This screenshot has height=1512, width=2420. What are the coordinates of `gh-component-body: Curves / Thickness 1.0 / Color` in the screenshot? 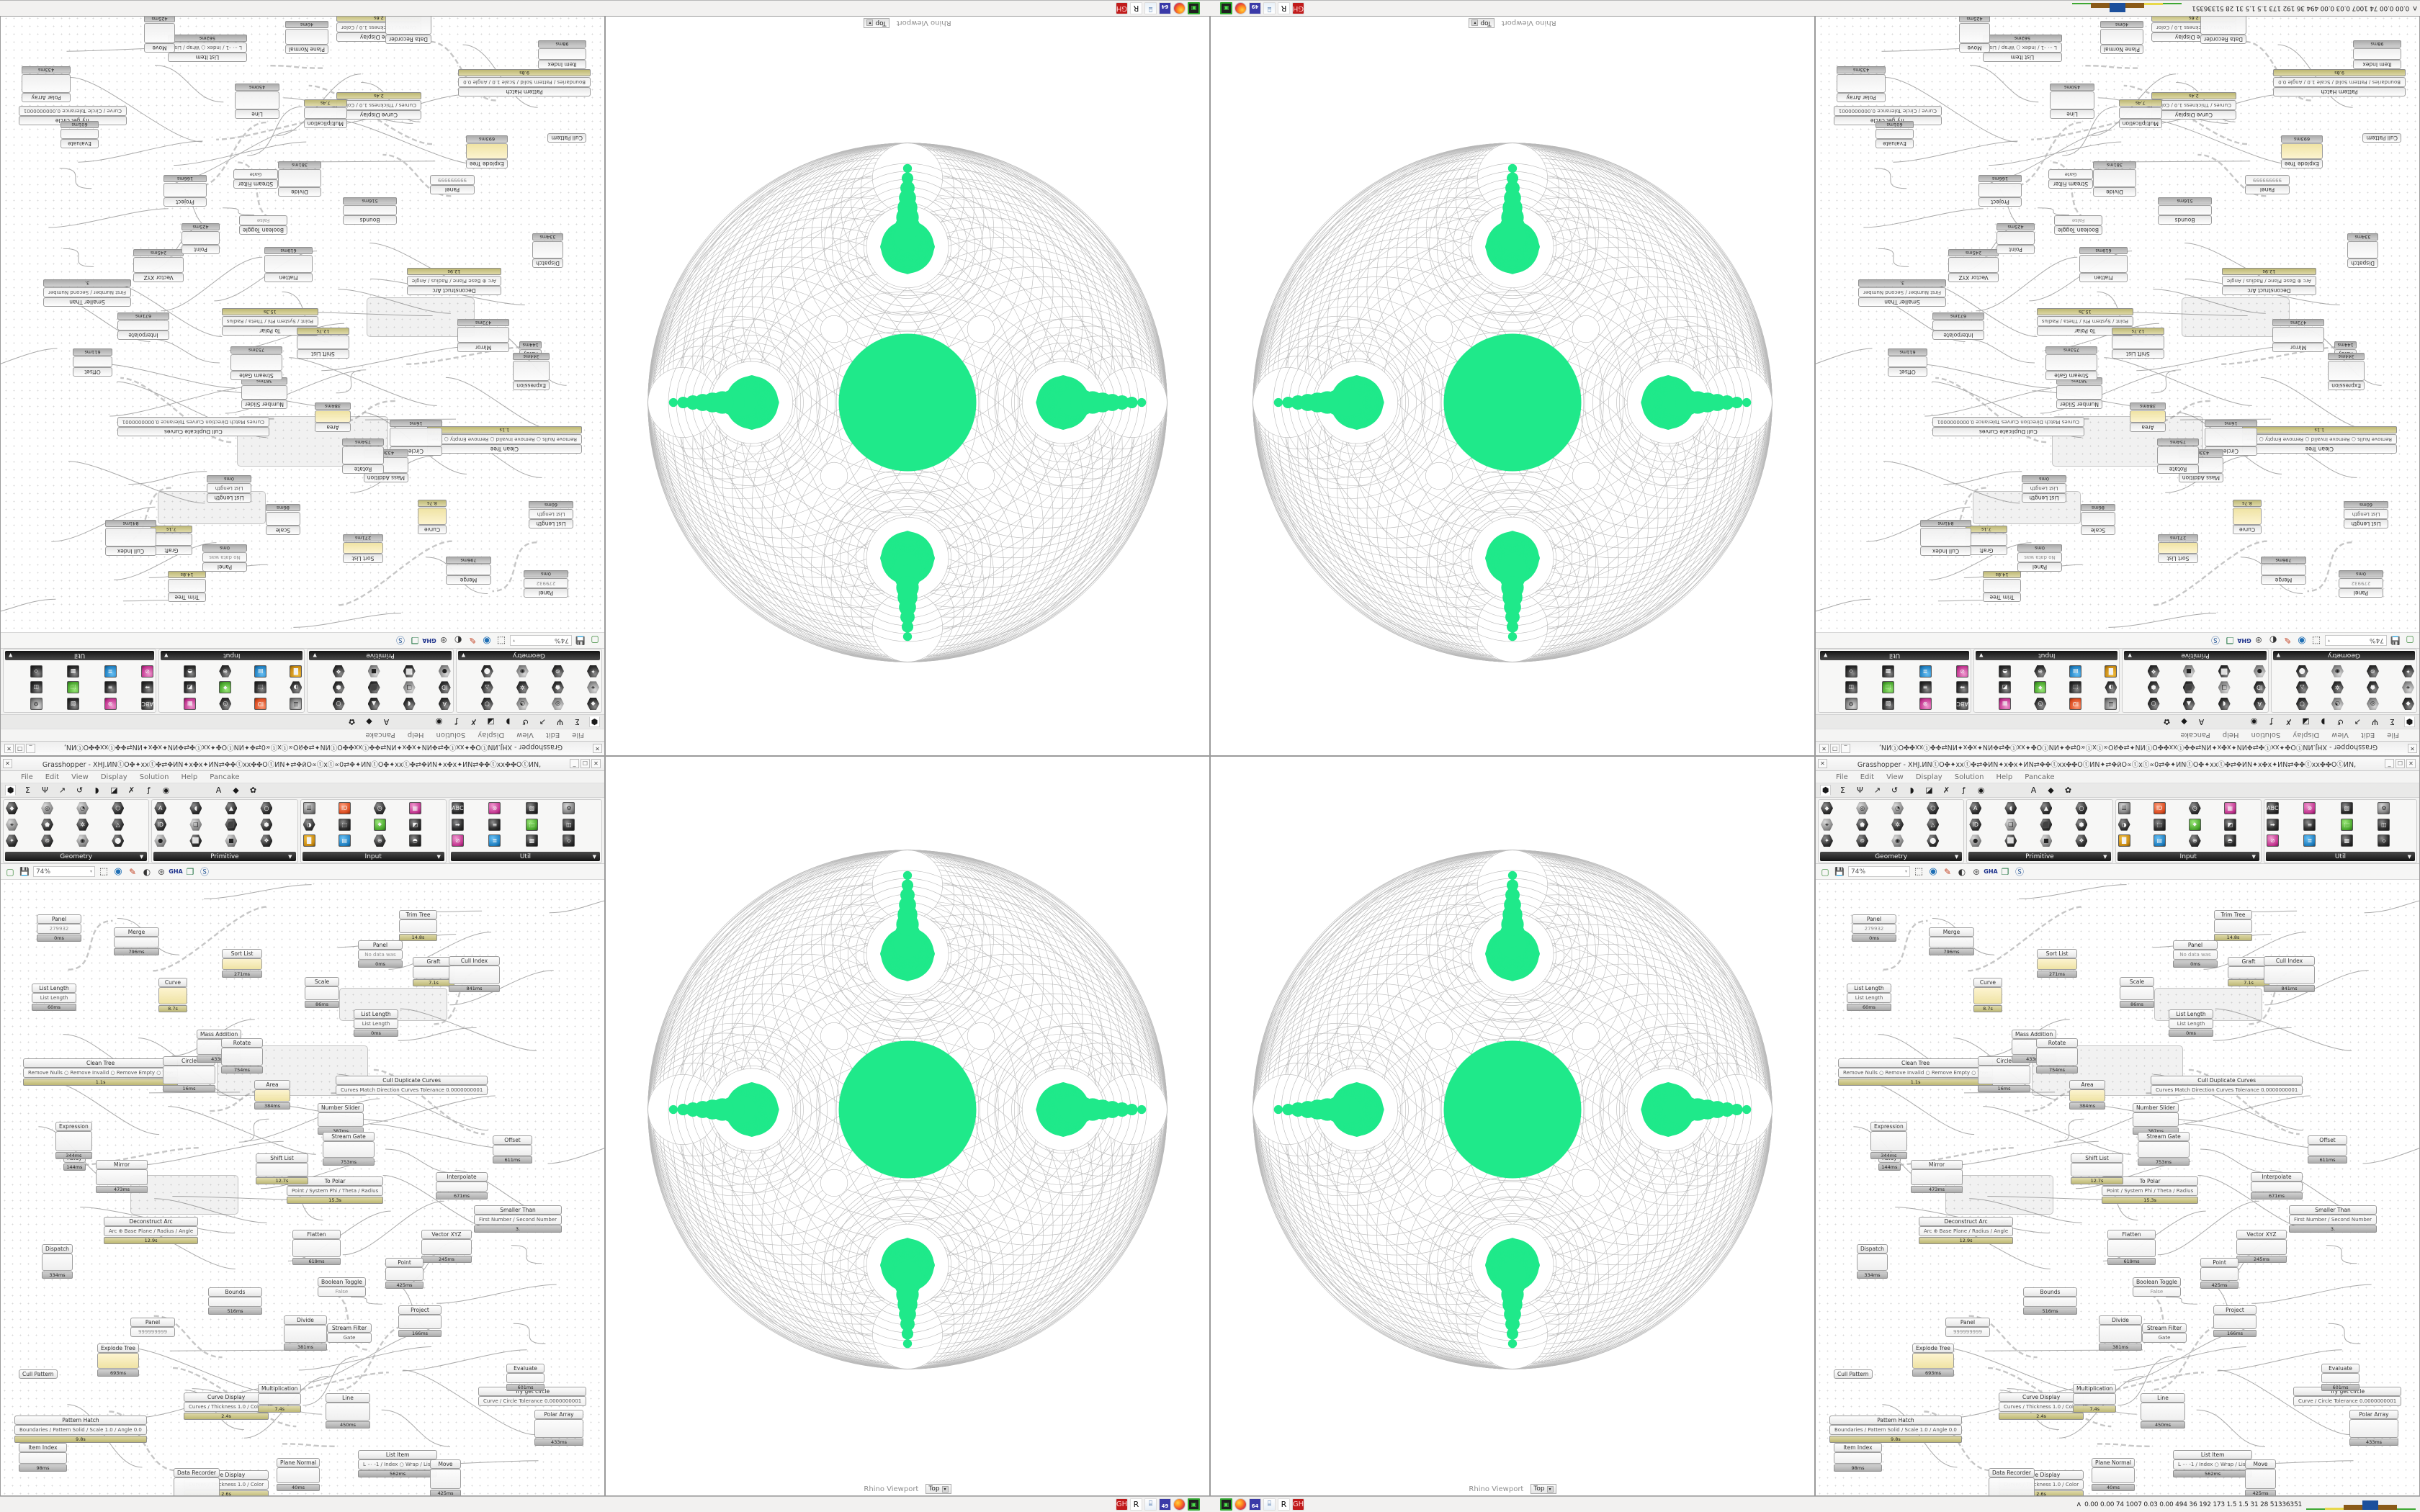 It's located at (2193, 105).